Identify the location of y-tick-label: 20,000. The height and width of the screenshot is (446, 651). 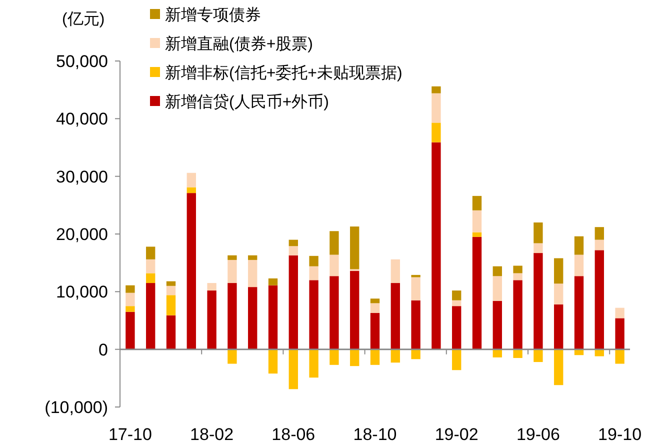
(82, 234).